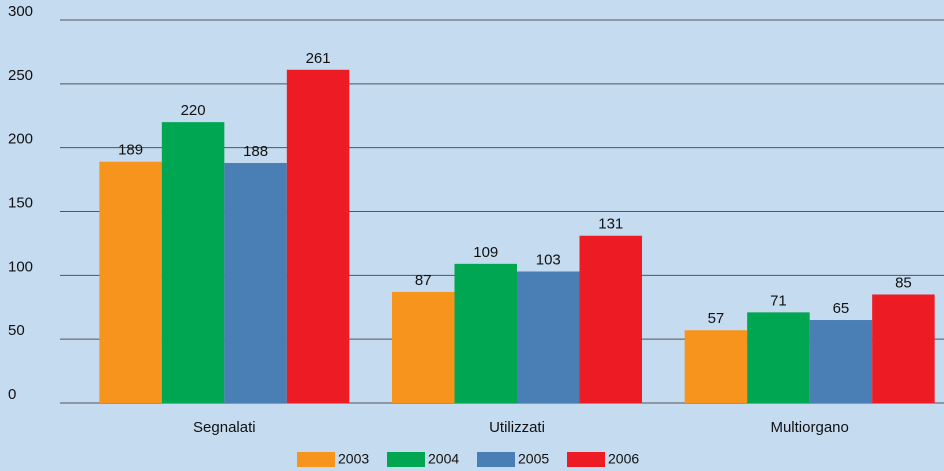  I want to click on data-label: 57, so click(716, 318).